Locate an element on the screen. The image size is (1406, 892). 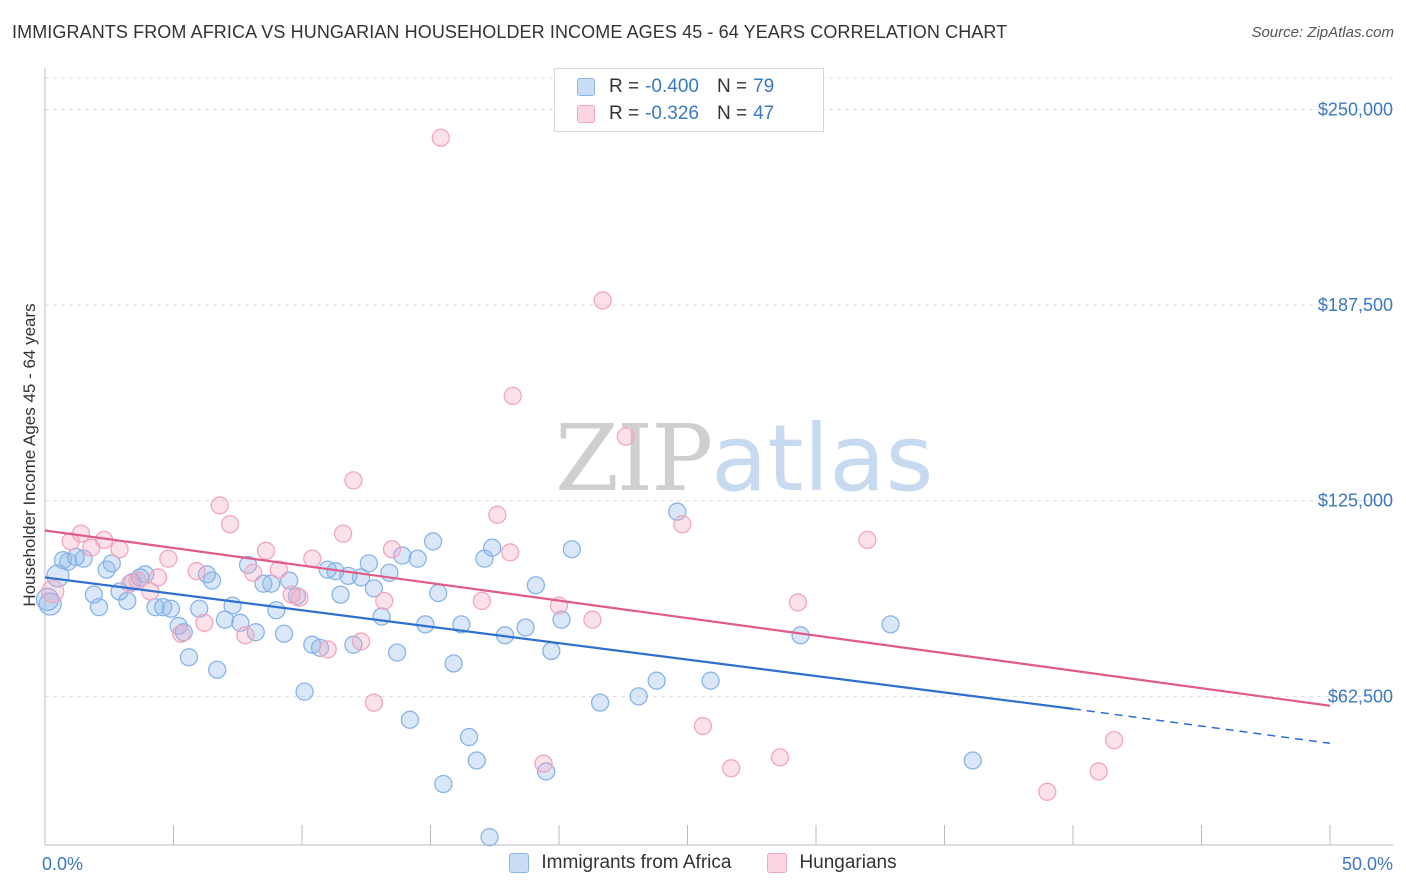
legend-swatch-africa is located at coordinates (519, 863).